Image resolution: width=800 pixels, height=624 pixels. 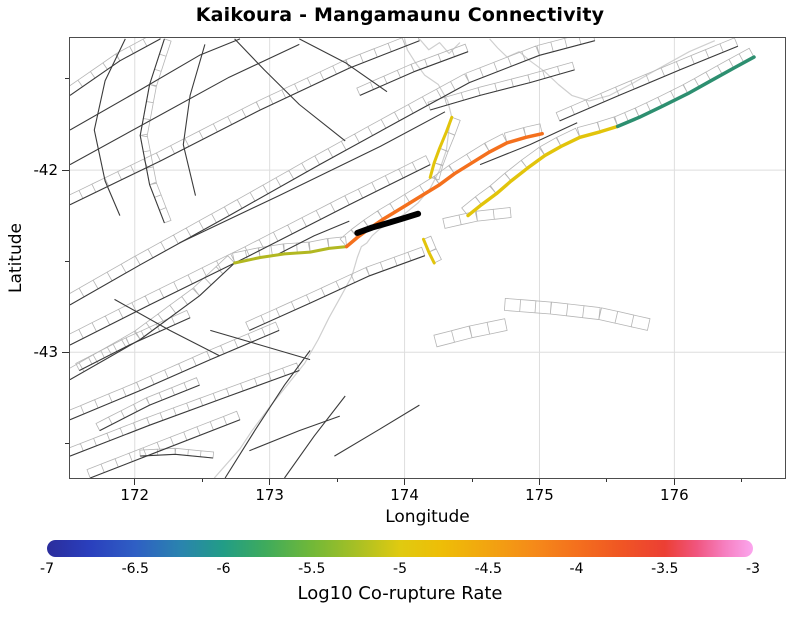 I want to click on x-tick-label: 175, so click(x=539, y=495).